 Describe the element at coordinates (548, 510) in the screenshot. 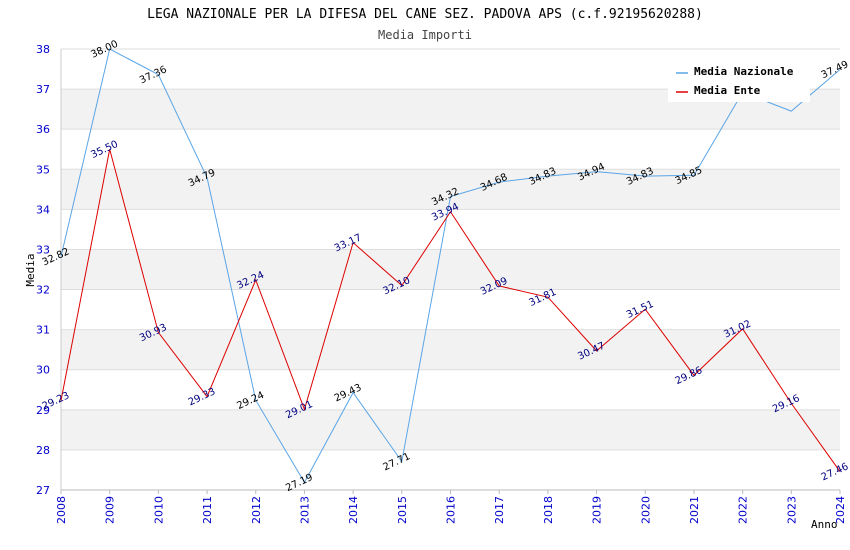

I see `x-tick-label: 2018` at that location.